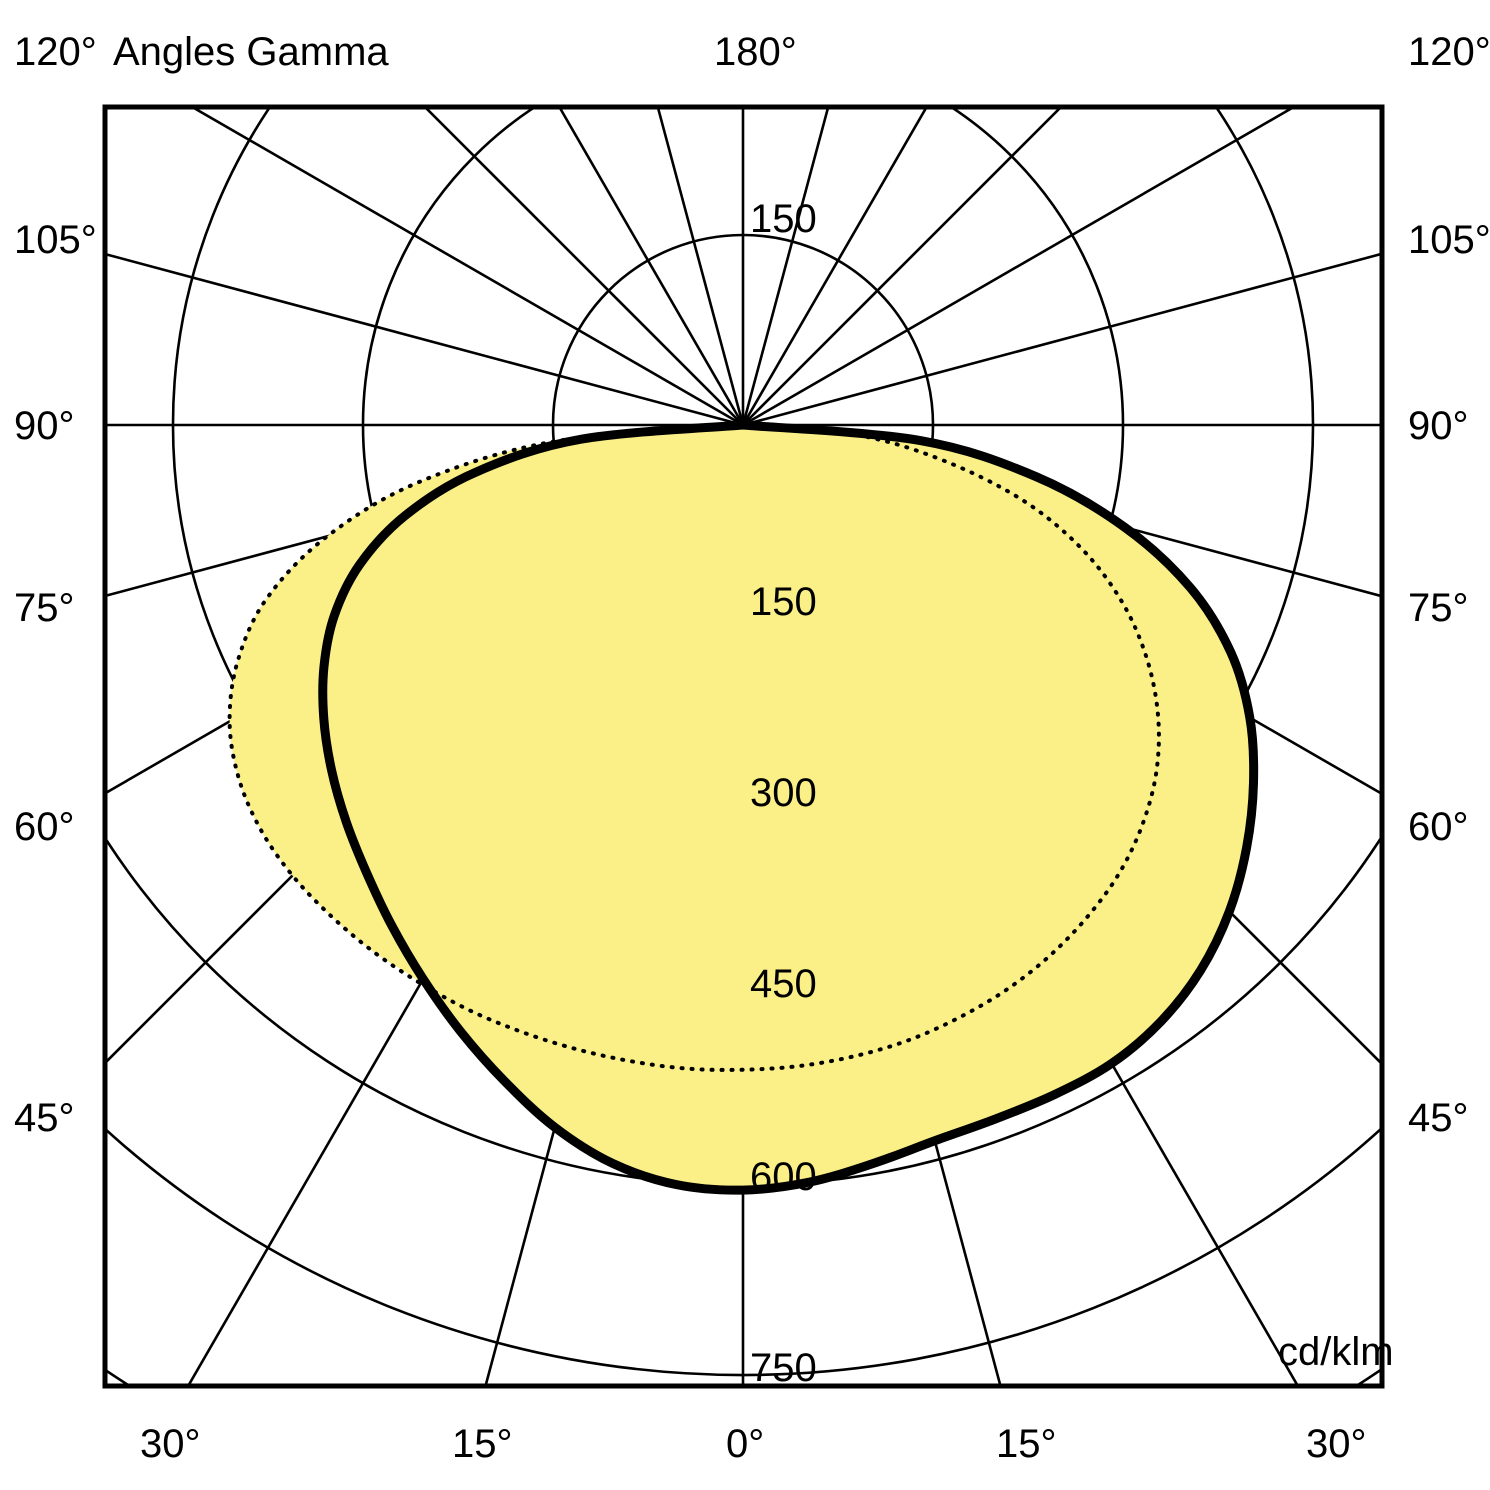  Describe the element at coordinates (44, 608) in the screenshot. I see `left-angle-label-75: 75°` at that location.